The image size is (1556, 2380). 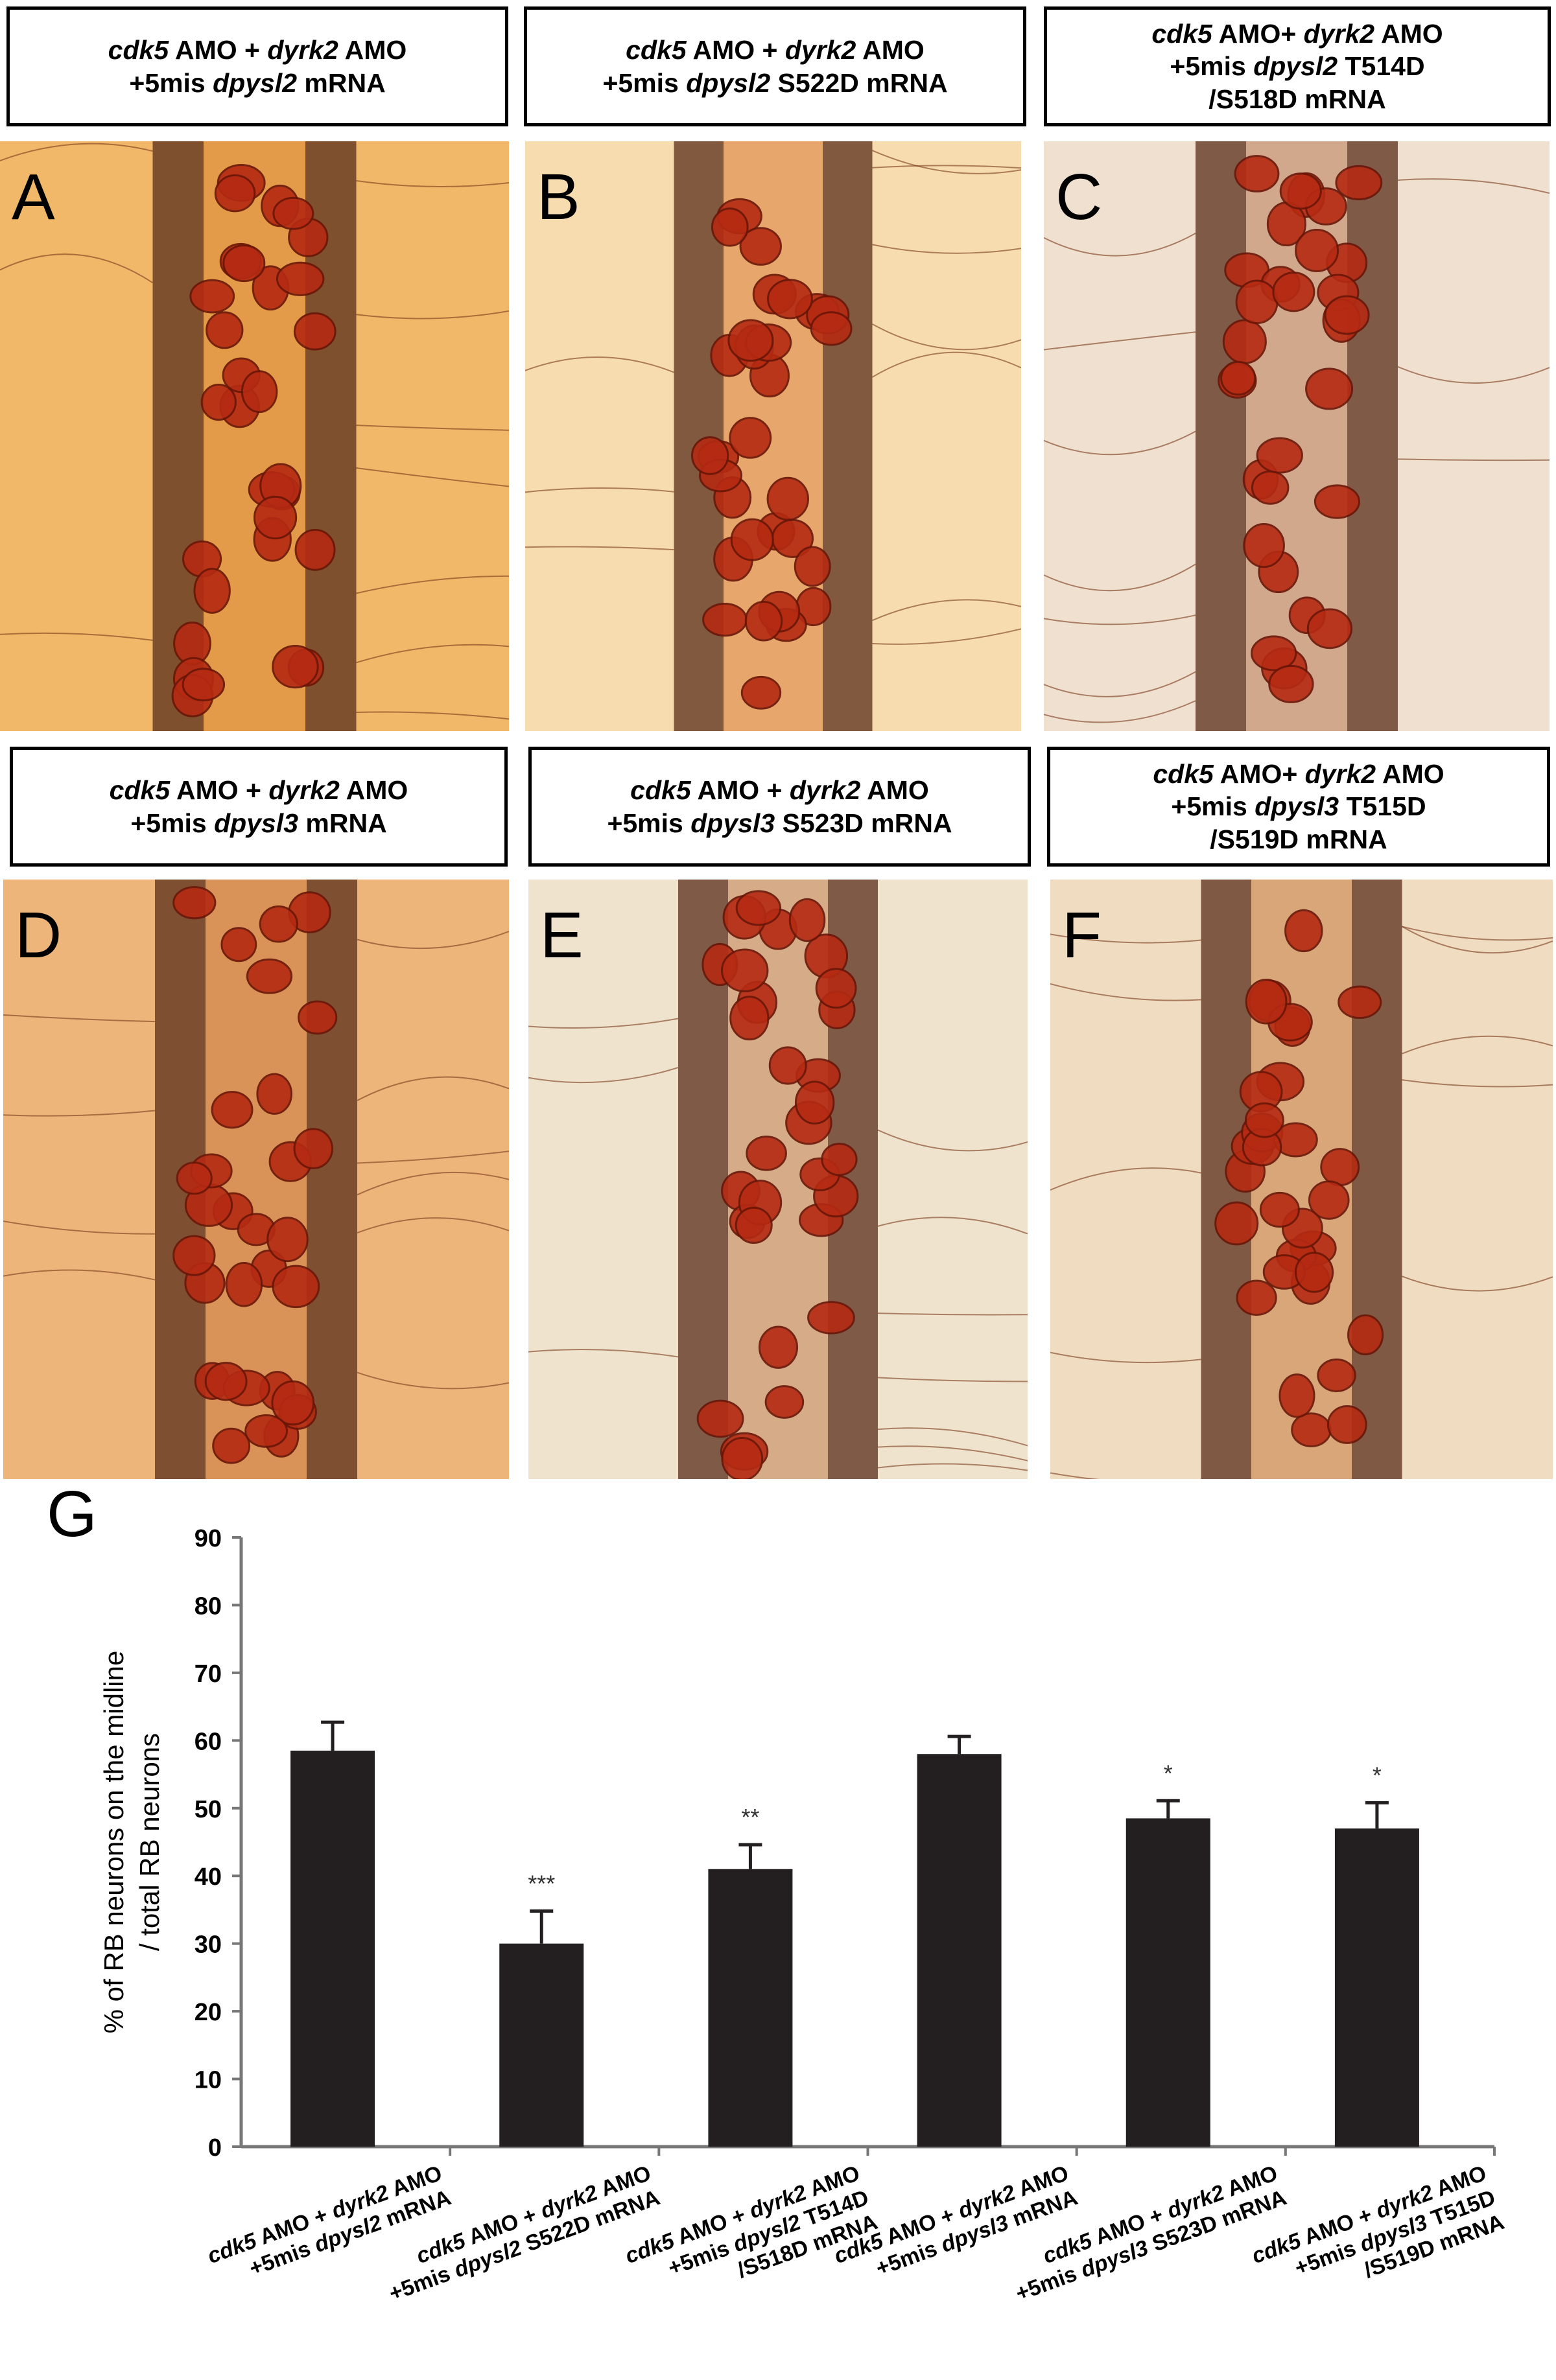 I want to click on y-tick-label: 20, so click(x=208, y=2012).